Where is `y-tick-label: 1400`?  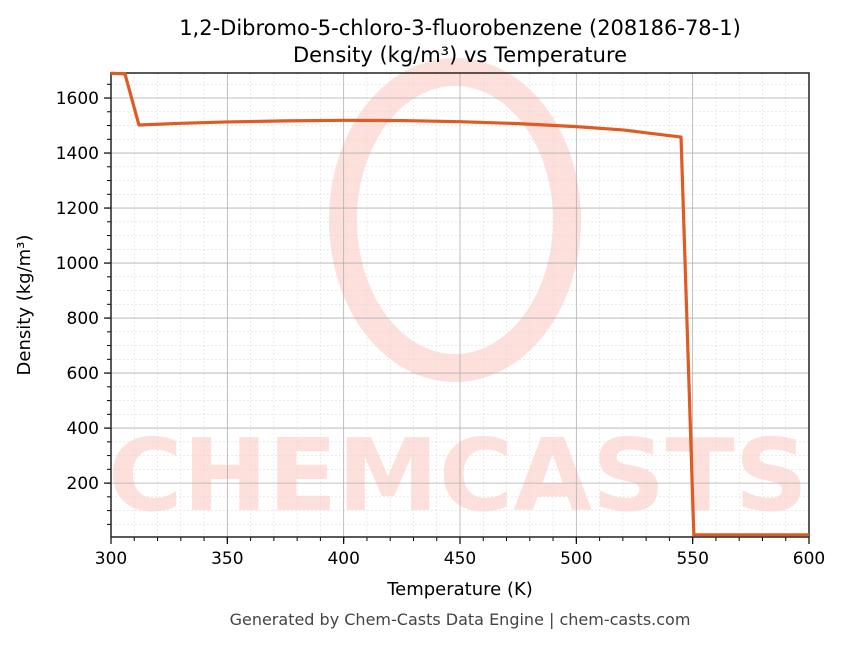 y-tick-label: 1400 is located at coordinates (77, 154).